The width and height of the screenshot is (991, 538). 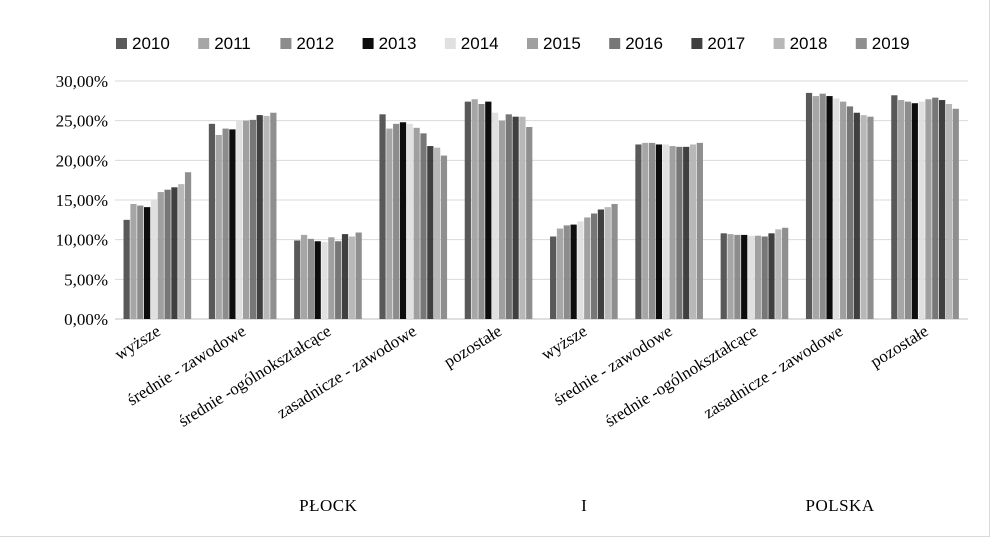 What do you see at coordinates (151, 43) in the screenshot?
I see `legend-label: 2010` at bounding box center [151, 43].